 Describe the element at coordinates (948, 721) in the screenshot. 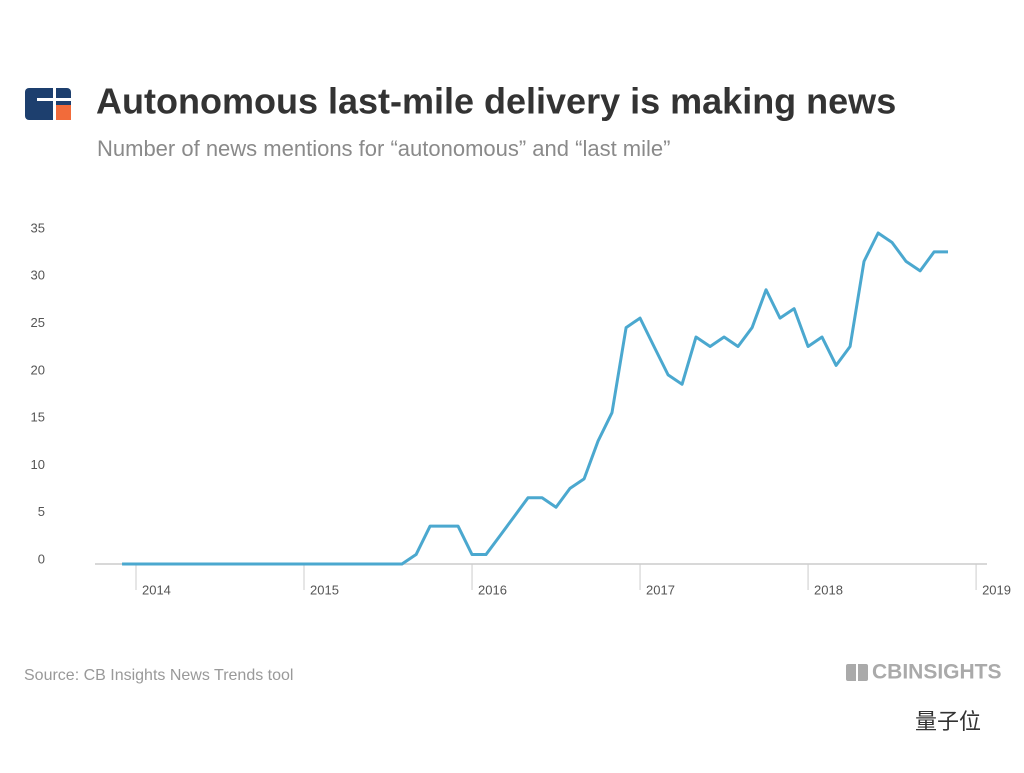

I see `watermark: 量子位` at that location.